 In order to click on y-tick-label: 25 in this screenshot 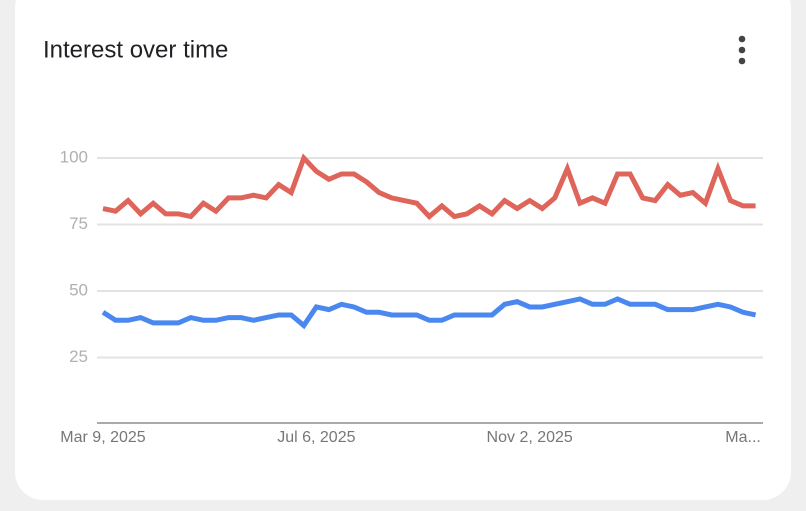, I will do `click(78, 356)`.